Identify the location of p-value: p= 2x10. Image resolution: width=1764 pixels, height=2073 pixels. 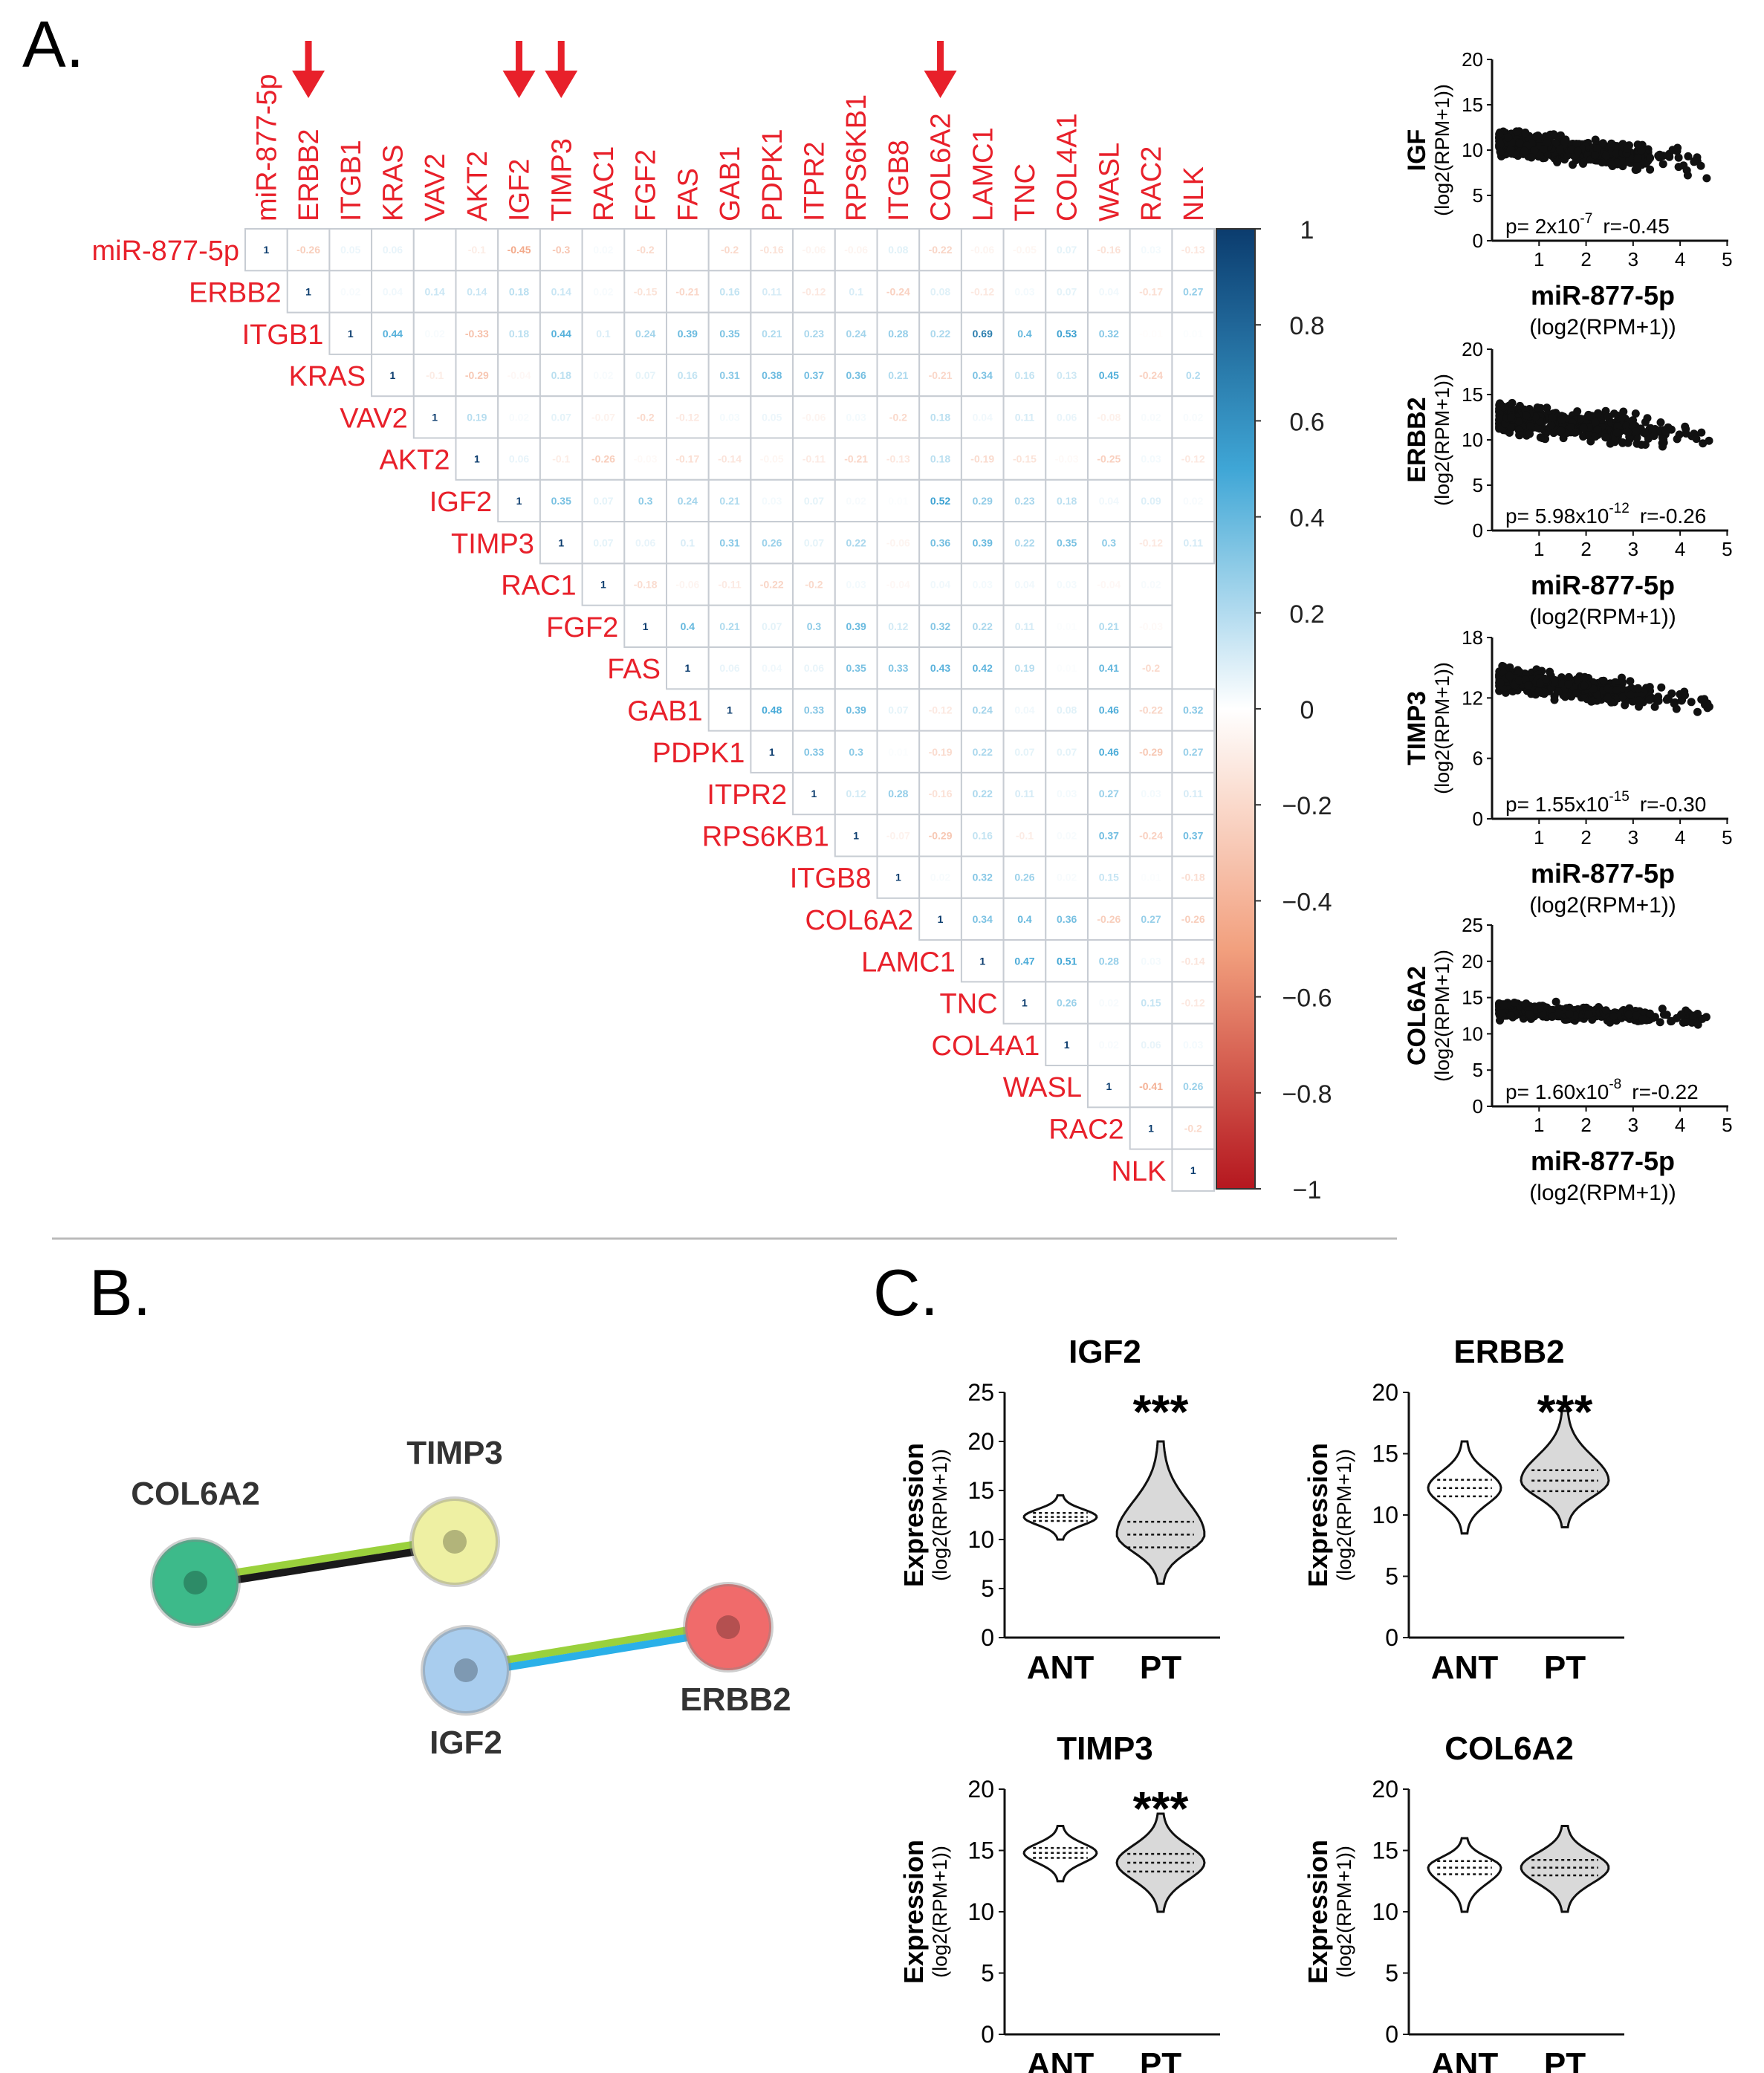
(1542, 226).